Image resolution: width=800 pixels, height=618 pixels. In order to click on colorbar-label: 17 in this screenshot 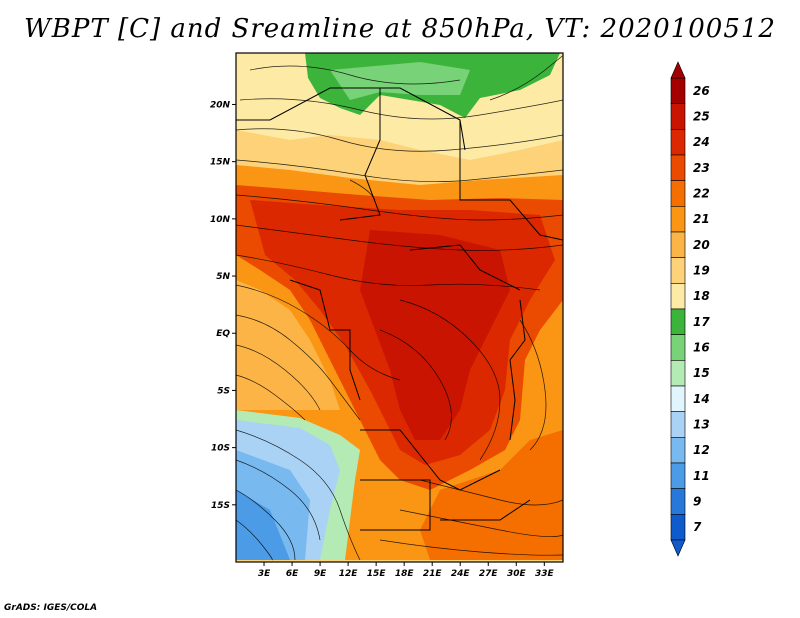, I will do `click(701, 322)`.